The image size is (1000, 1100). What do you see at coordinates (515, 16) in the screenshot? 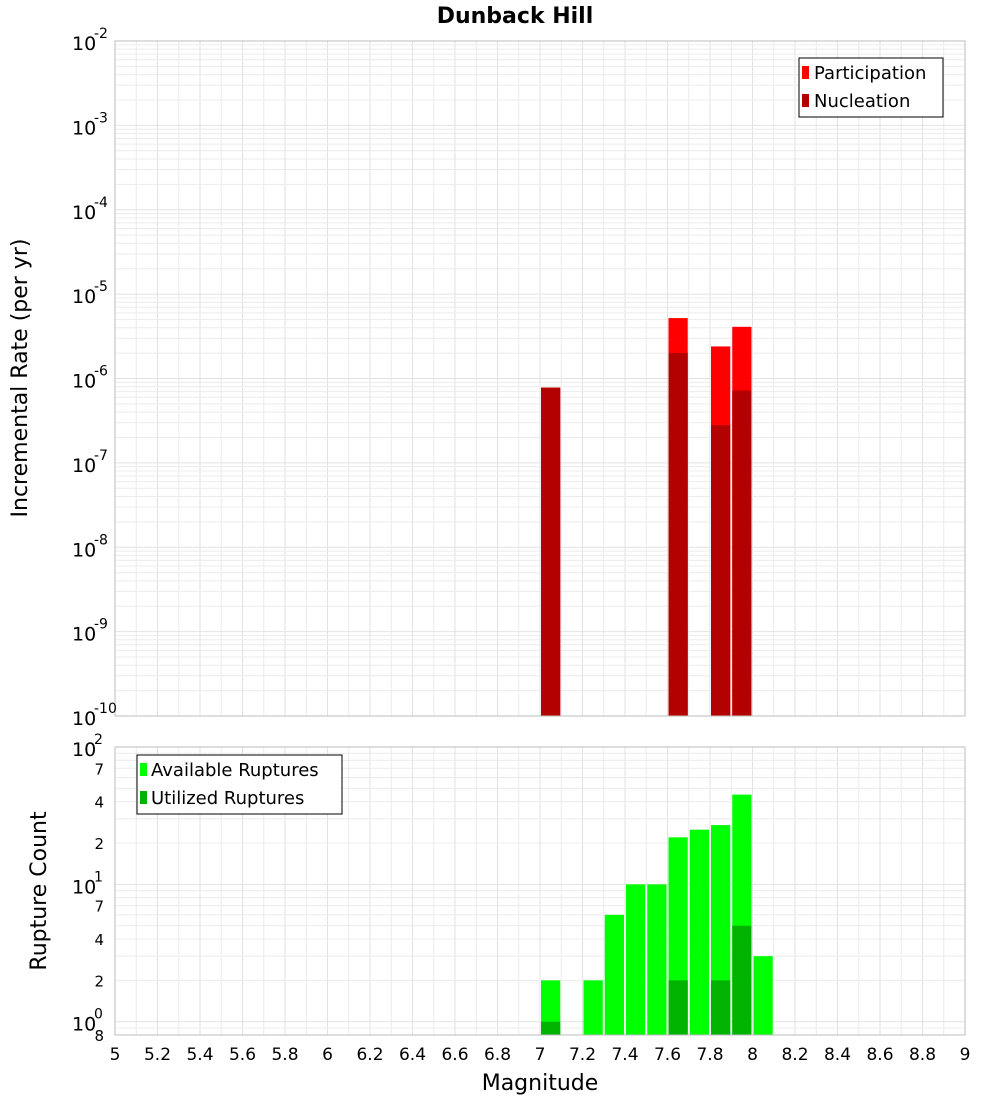
I see `chart-title: Dunback Hill` at bounding box center [515, 16].